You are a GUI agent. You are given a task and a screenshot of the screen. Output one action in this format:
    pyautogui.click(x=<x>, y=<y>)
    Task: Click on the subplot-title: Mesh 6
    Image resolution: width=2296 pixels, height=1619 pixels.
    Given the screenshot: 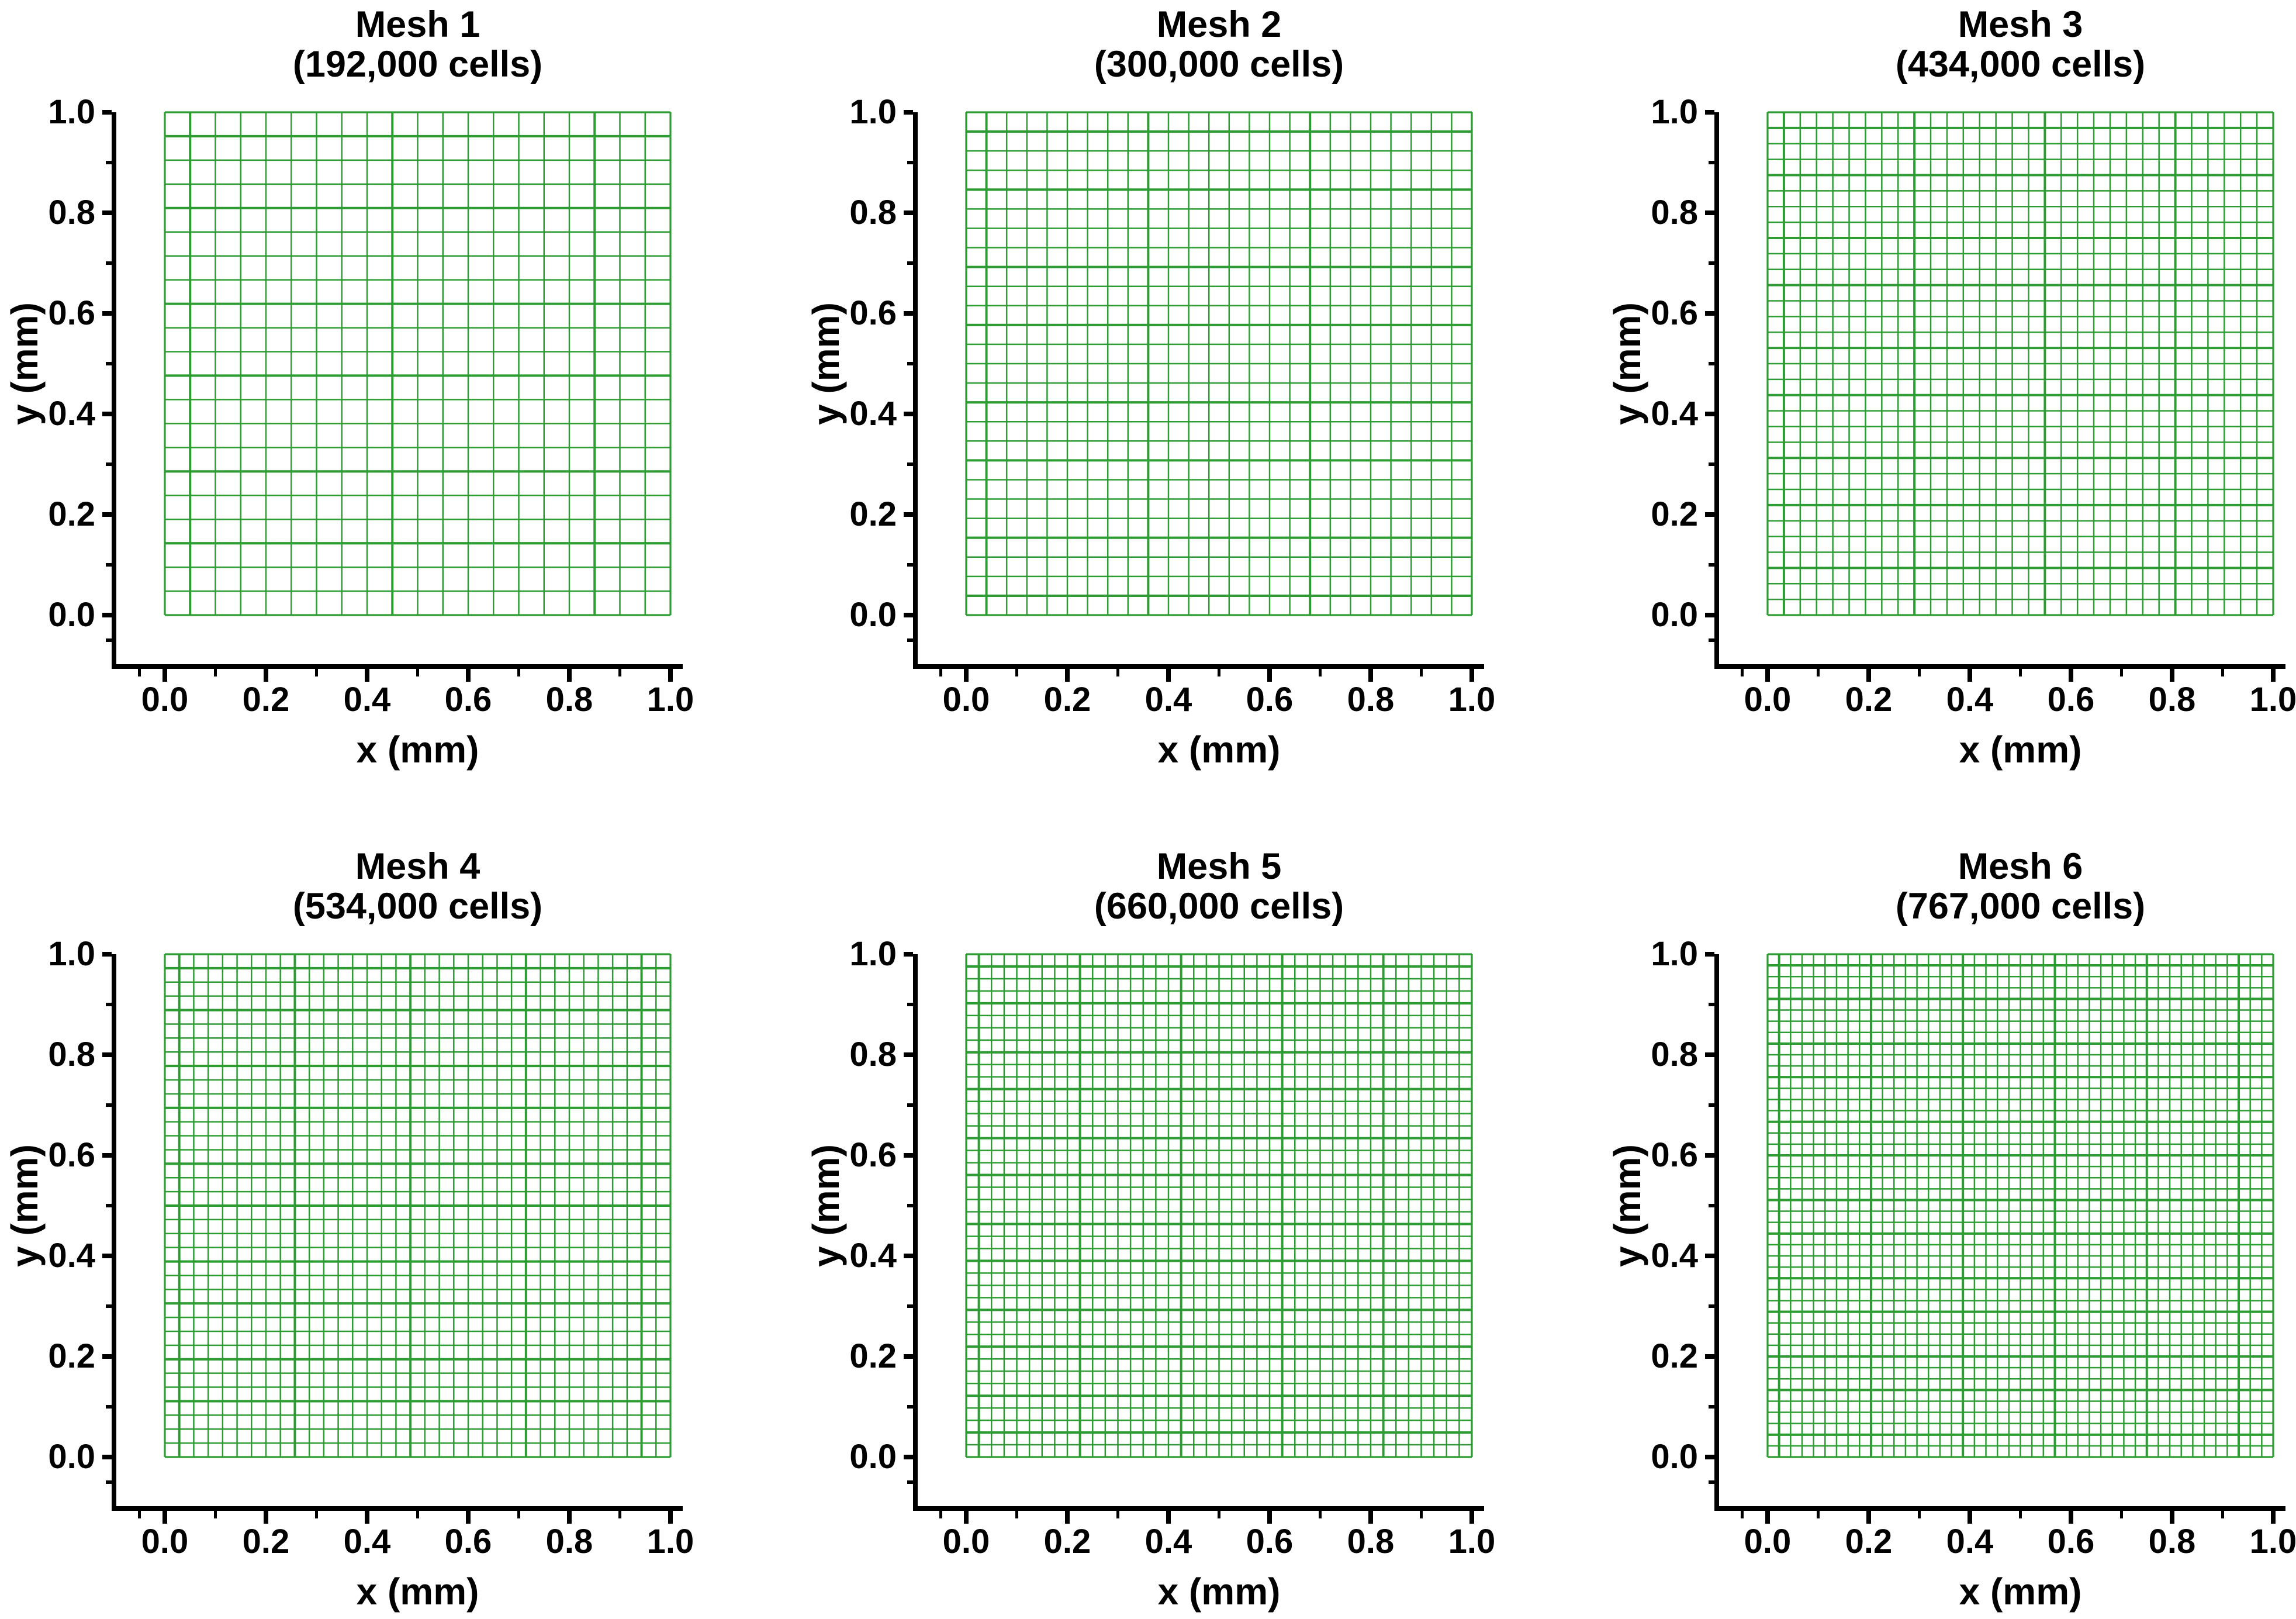 What is the action you would take?
    pyautogui.click(x=2020, y=867)
    